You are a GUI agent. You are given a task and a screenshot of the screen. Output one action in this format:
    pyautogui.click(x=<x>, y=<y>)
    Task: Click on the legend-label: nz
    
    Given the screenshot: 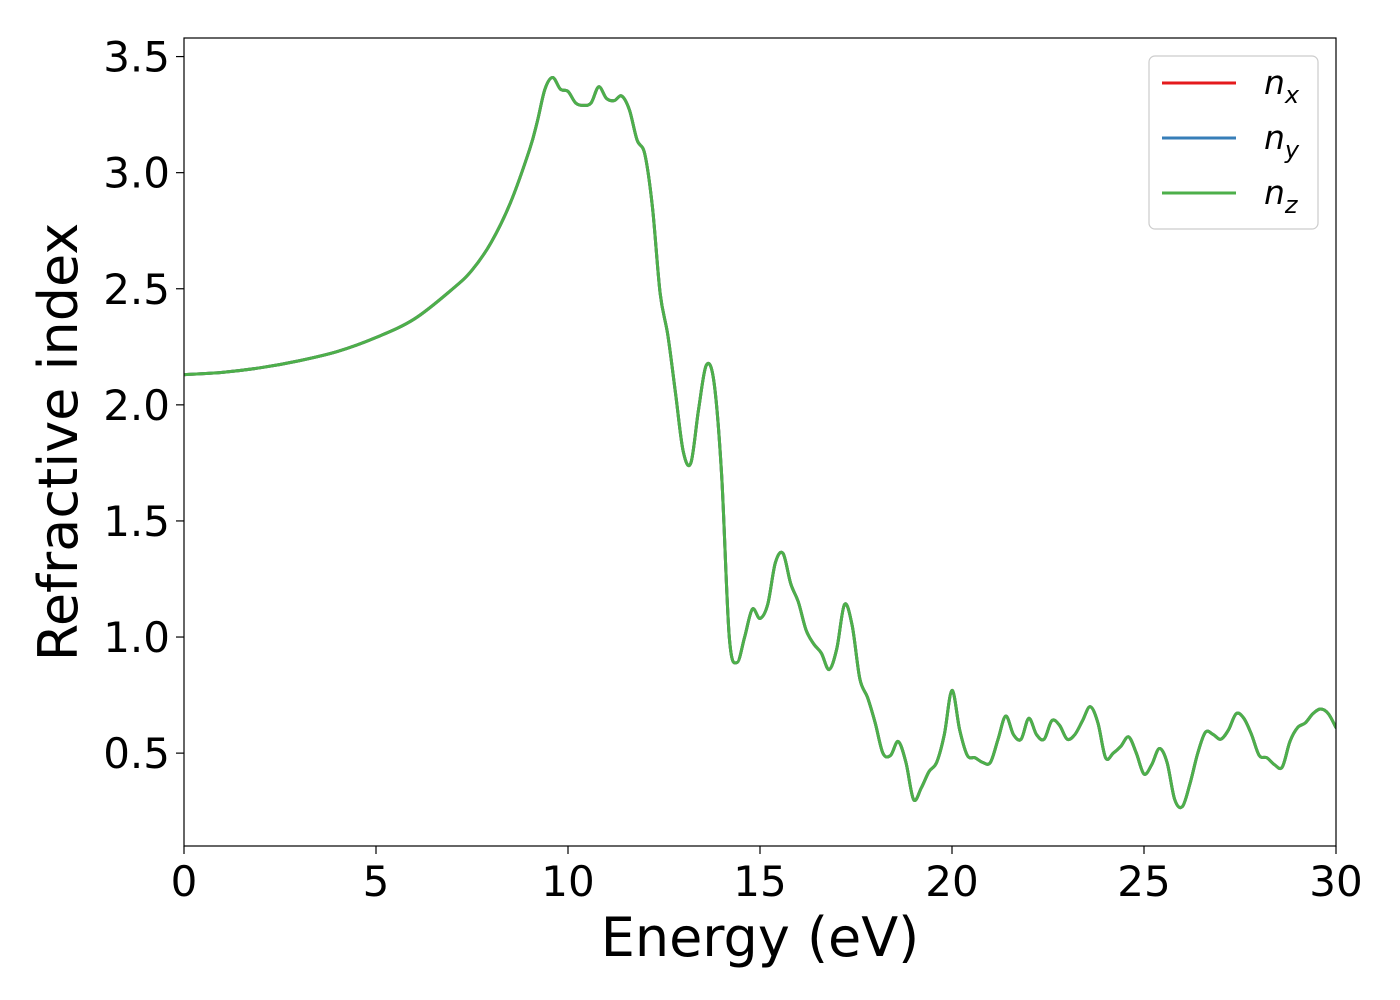 What is the action you would take?
    pyautogui.click(x=1281, y=196)
    